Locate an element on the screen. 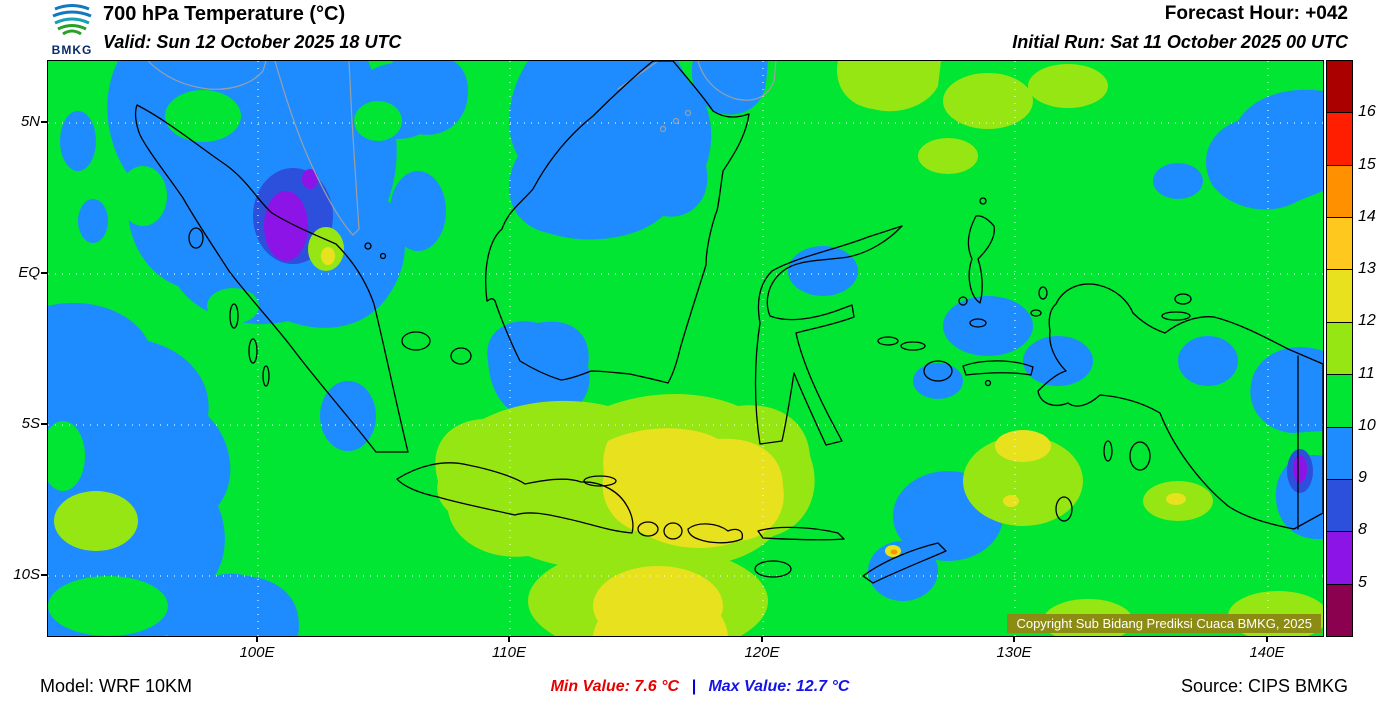 Image resolution: width=1400 pixels, height=709 pixels. lat-label-5n: 5N is located at coordinates (30, 121).